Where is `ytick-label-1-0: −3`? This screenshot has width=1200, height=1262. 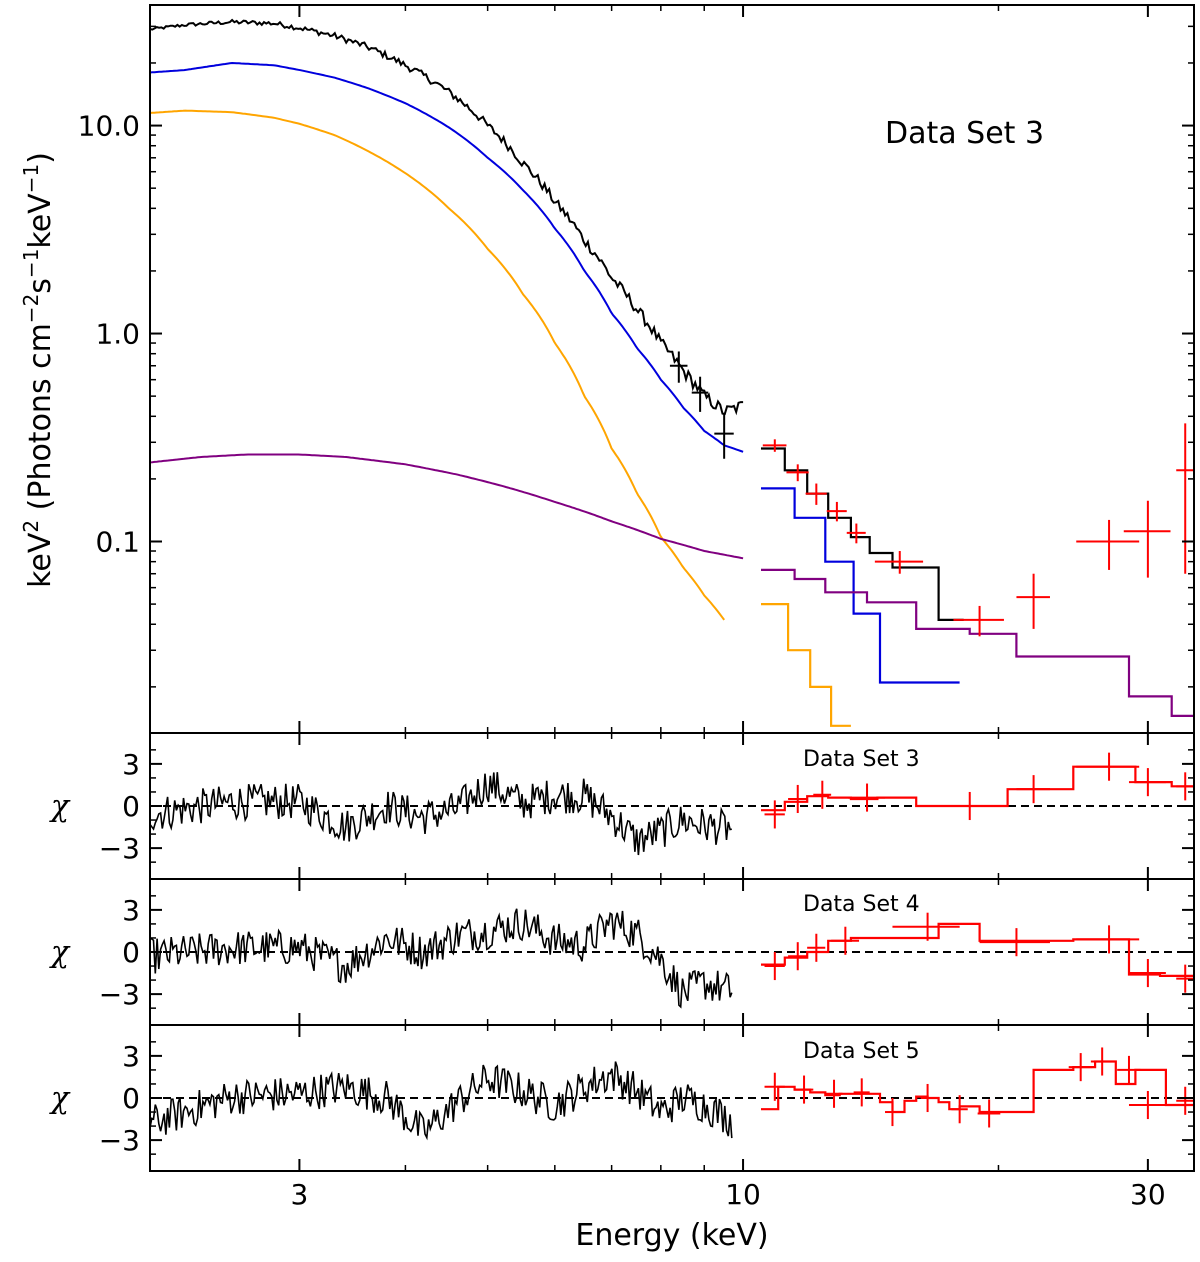
ytick-label-1-0: −3 is located at coordinates (119, 848).